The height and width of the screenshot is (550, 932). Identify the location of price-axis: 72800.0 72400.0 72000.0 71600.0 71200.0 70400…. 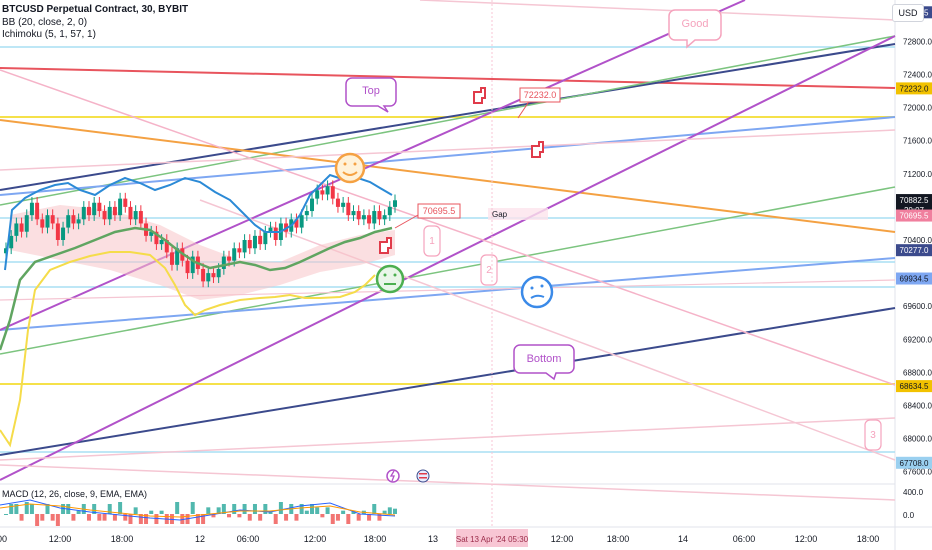
(917, 256).